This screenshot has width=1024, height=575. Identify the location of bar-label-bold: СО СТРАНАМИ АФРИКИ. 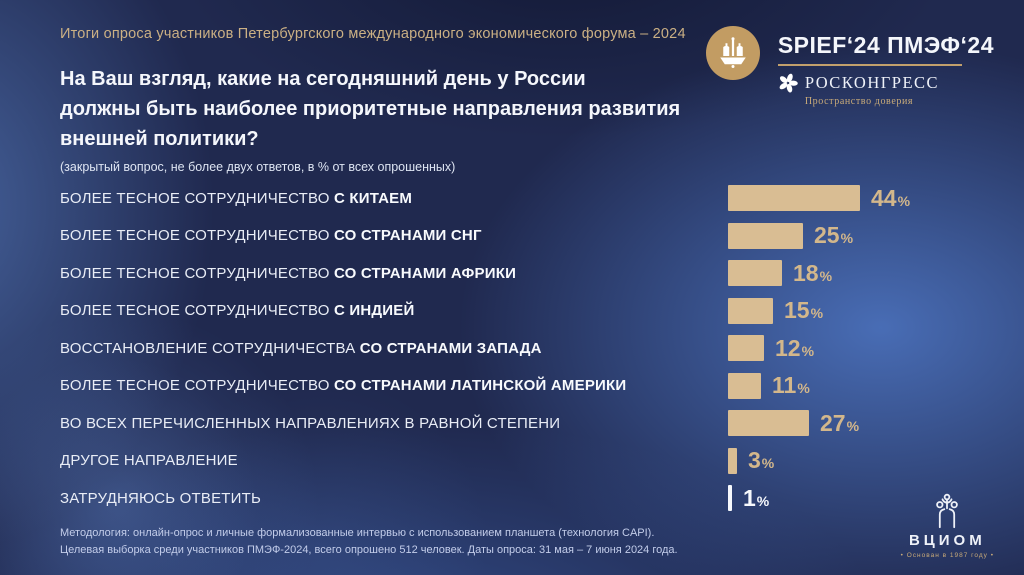
(425, 273).